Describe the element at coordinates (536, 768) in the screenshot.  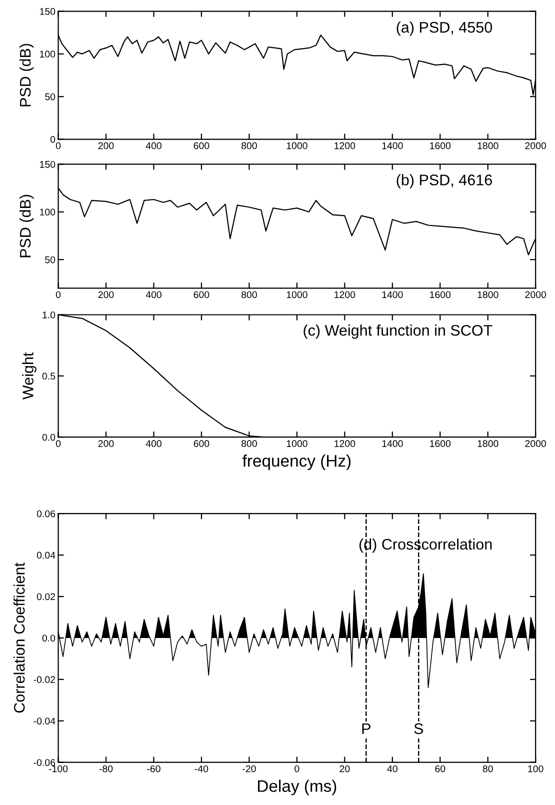
I see `x-tick-label: 100` at that location.